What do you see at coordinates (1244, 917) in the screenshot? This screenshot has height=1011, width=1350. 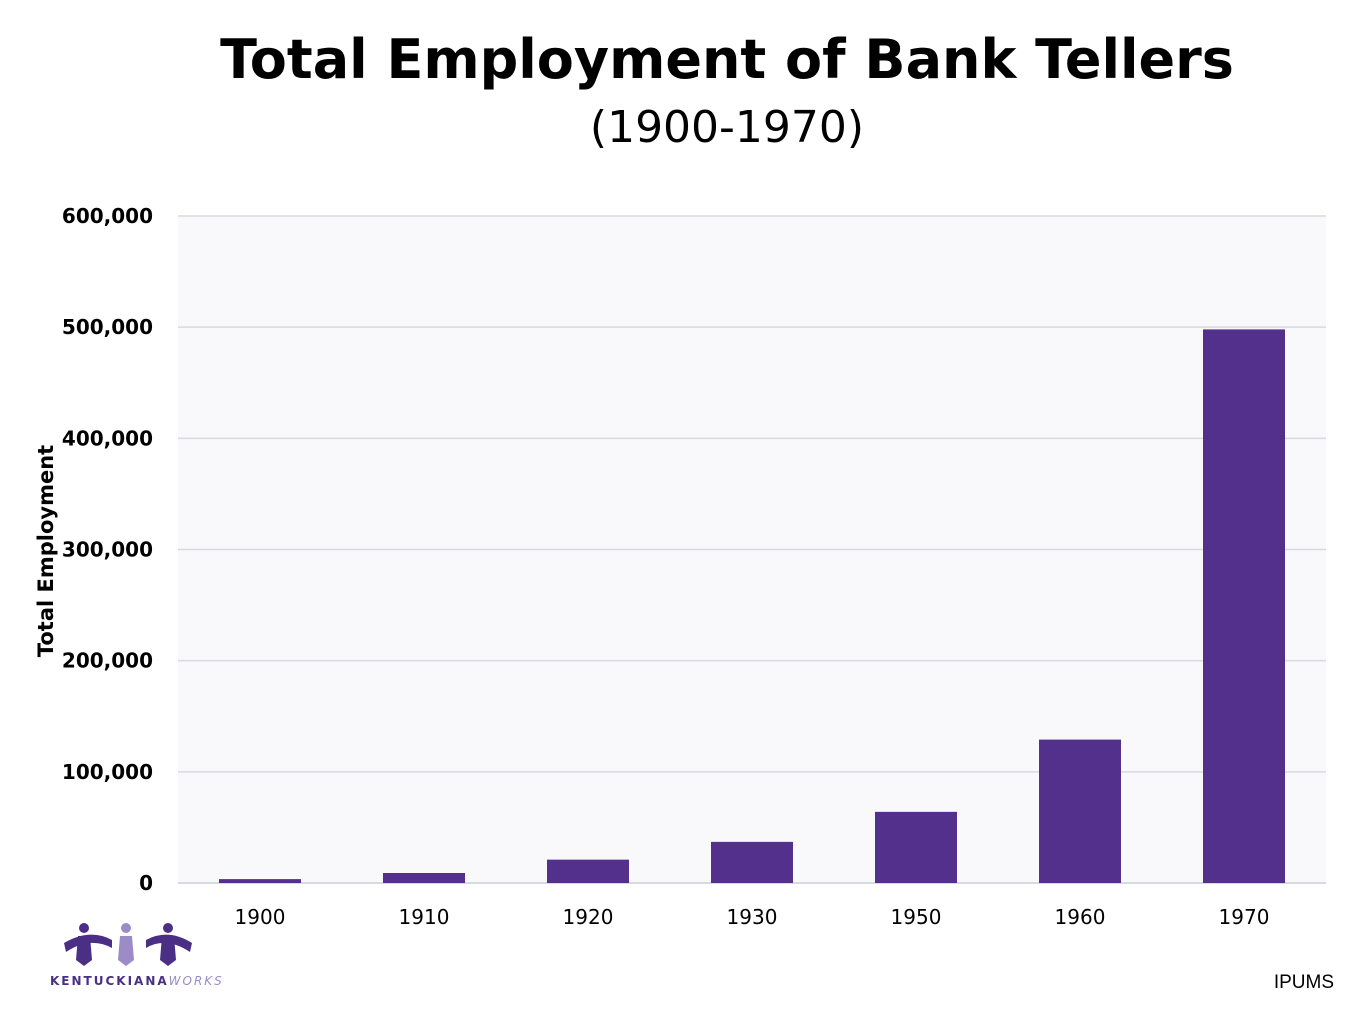 I see `x-tick-label: 1970` at bounding box center [1244, 917].